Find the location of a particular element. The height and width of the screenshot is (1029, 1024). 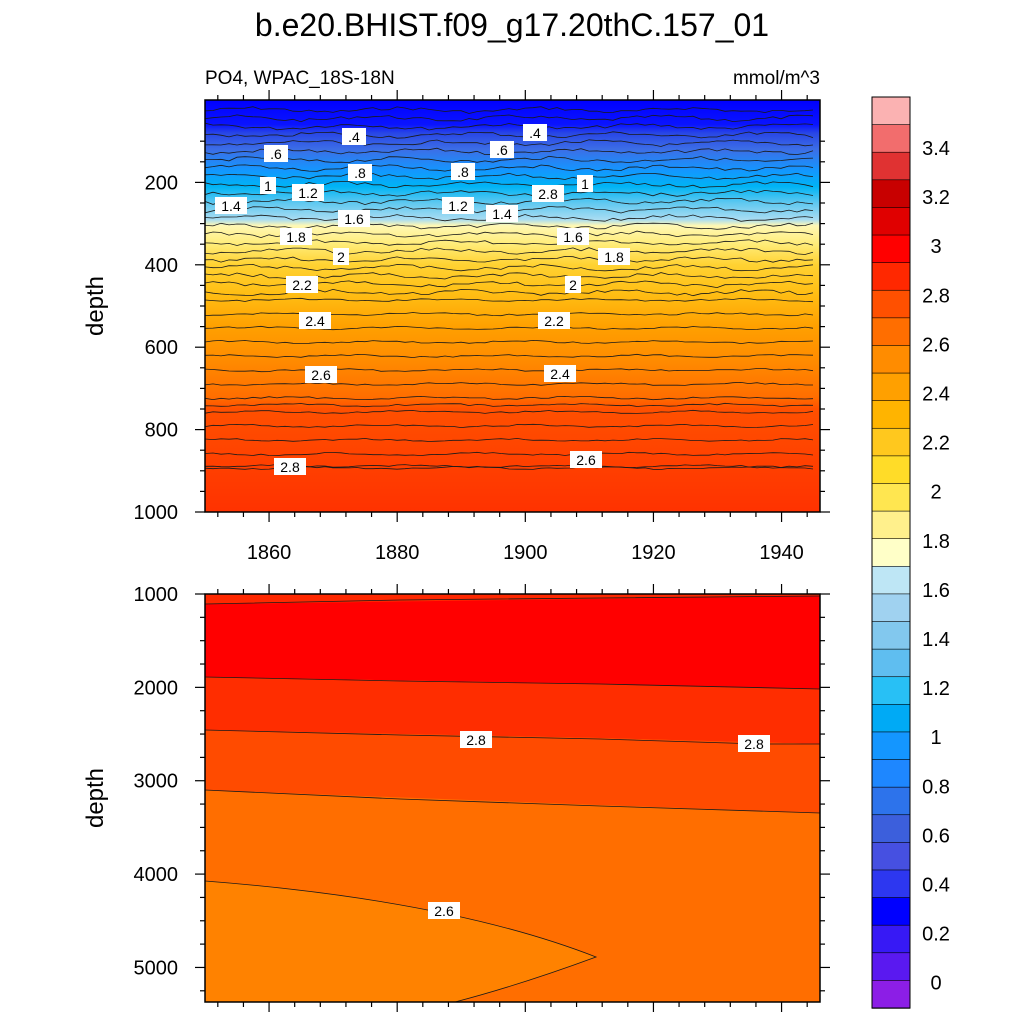

contour-label: 2.2 is located at coordinates (554, 321).